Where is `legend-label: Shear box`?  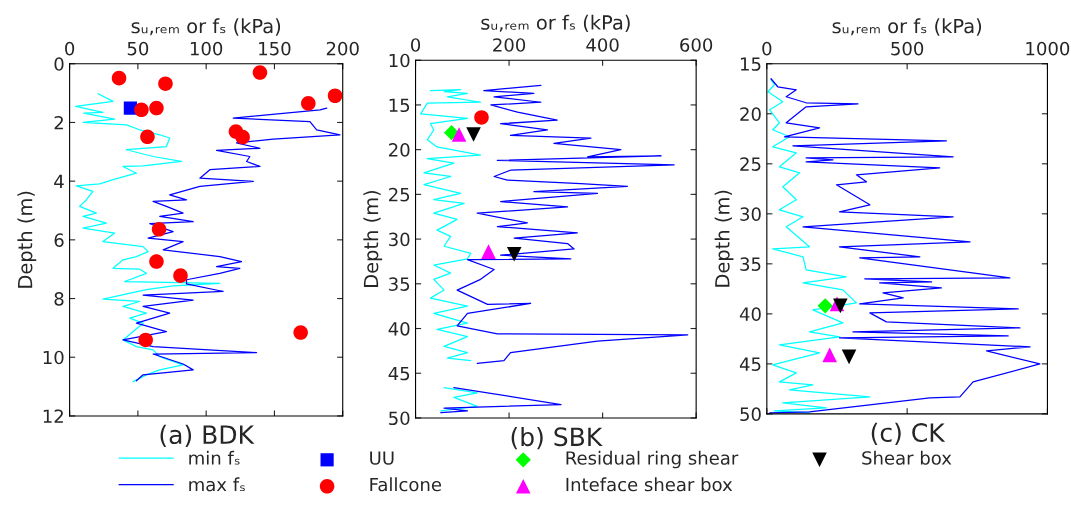
legend-label: Shear box is located at coordinates (907, 457).